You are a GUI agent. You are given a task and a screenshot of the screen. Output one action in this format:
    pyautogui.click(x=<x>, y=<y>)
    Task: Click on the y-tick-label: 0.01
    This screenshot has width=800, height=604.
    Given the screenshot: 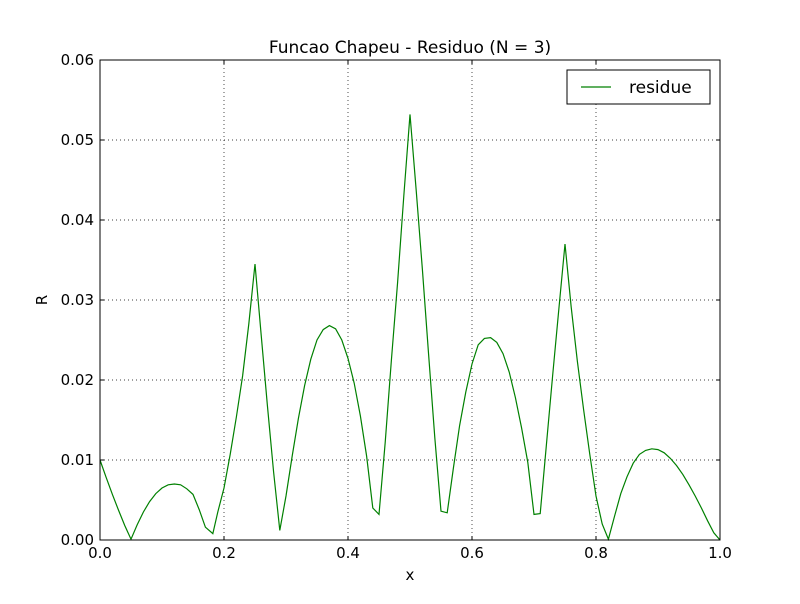 What is the action you would take?
    pyautogui.click(x=77, y=460)
    